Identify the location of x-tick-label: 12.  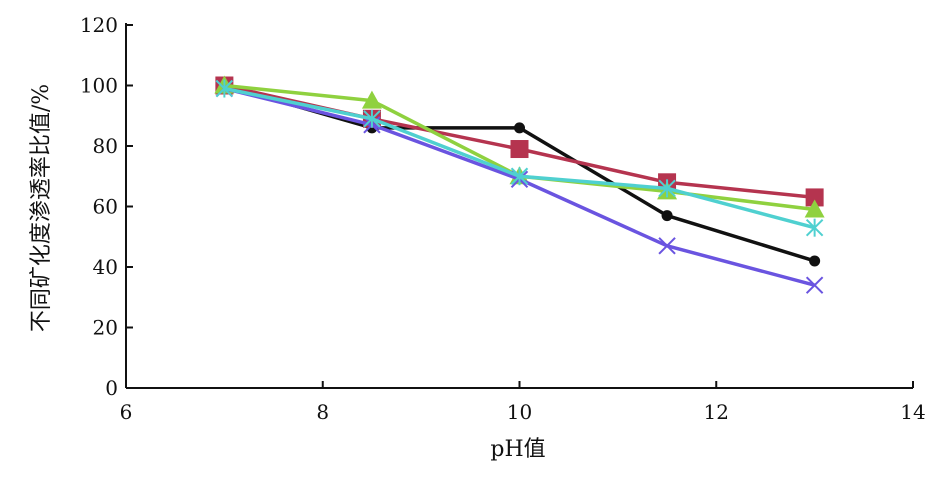
(716, 412).